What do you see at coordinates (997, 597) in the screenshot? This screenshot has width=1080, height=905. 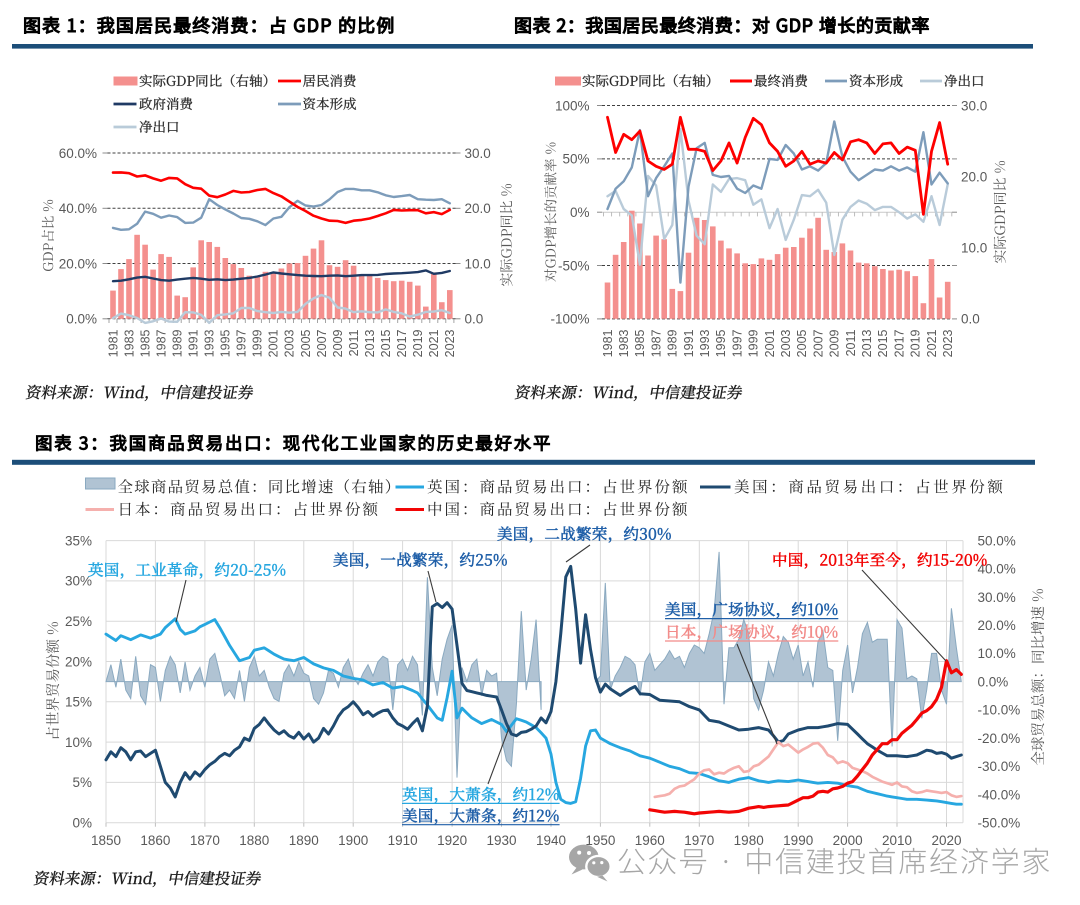 I see `svg-text: 30.0%` at bounding box center [997, 597].